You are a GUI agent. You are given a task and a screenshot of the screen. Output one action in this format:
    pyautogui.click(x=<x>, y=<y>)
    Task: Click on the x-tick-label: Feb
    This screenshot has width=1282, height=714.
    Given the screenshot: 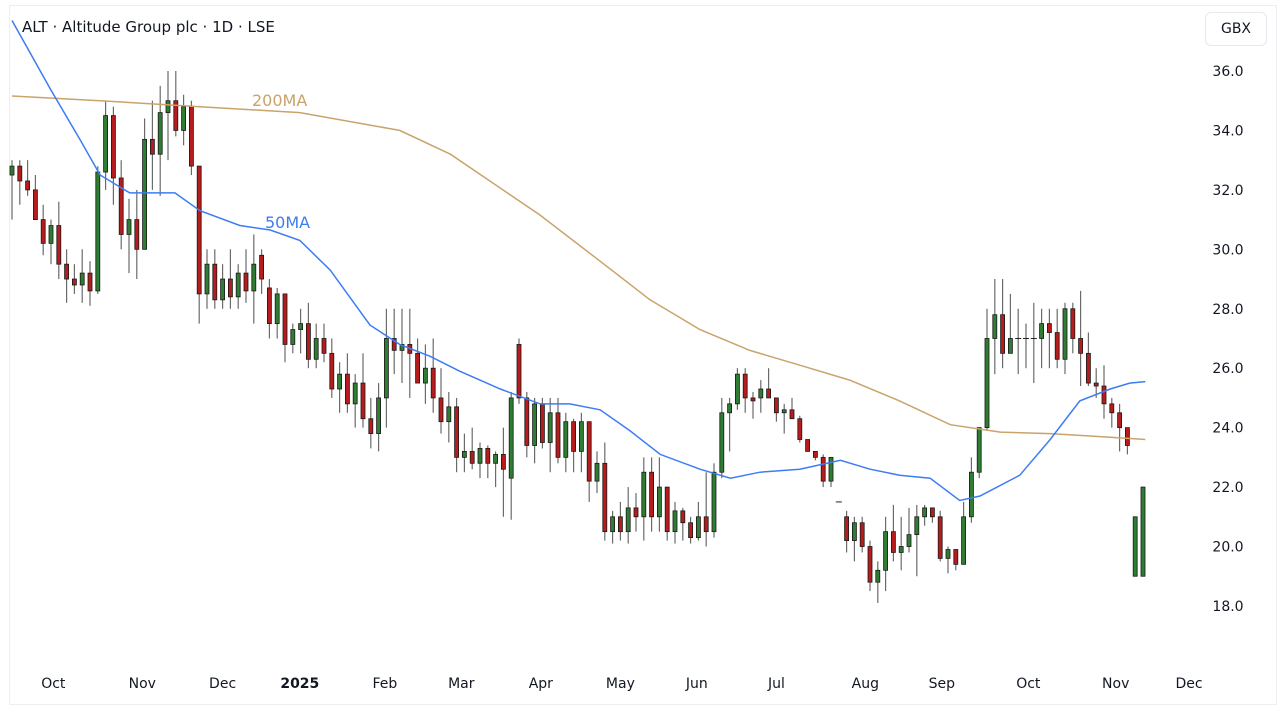 What is the action you would take?
    pyautogui.click(x=384, y=684)
    